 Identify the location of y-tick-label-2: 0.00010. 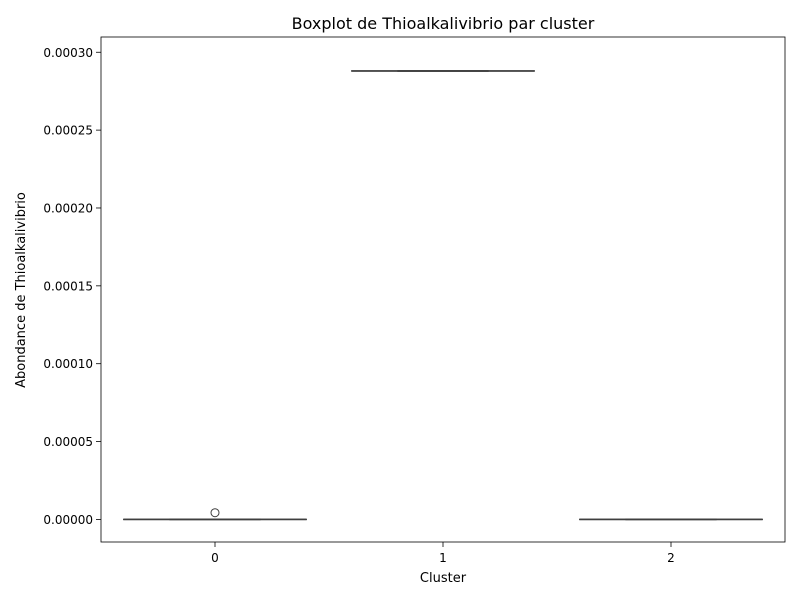
(68, 364).